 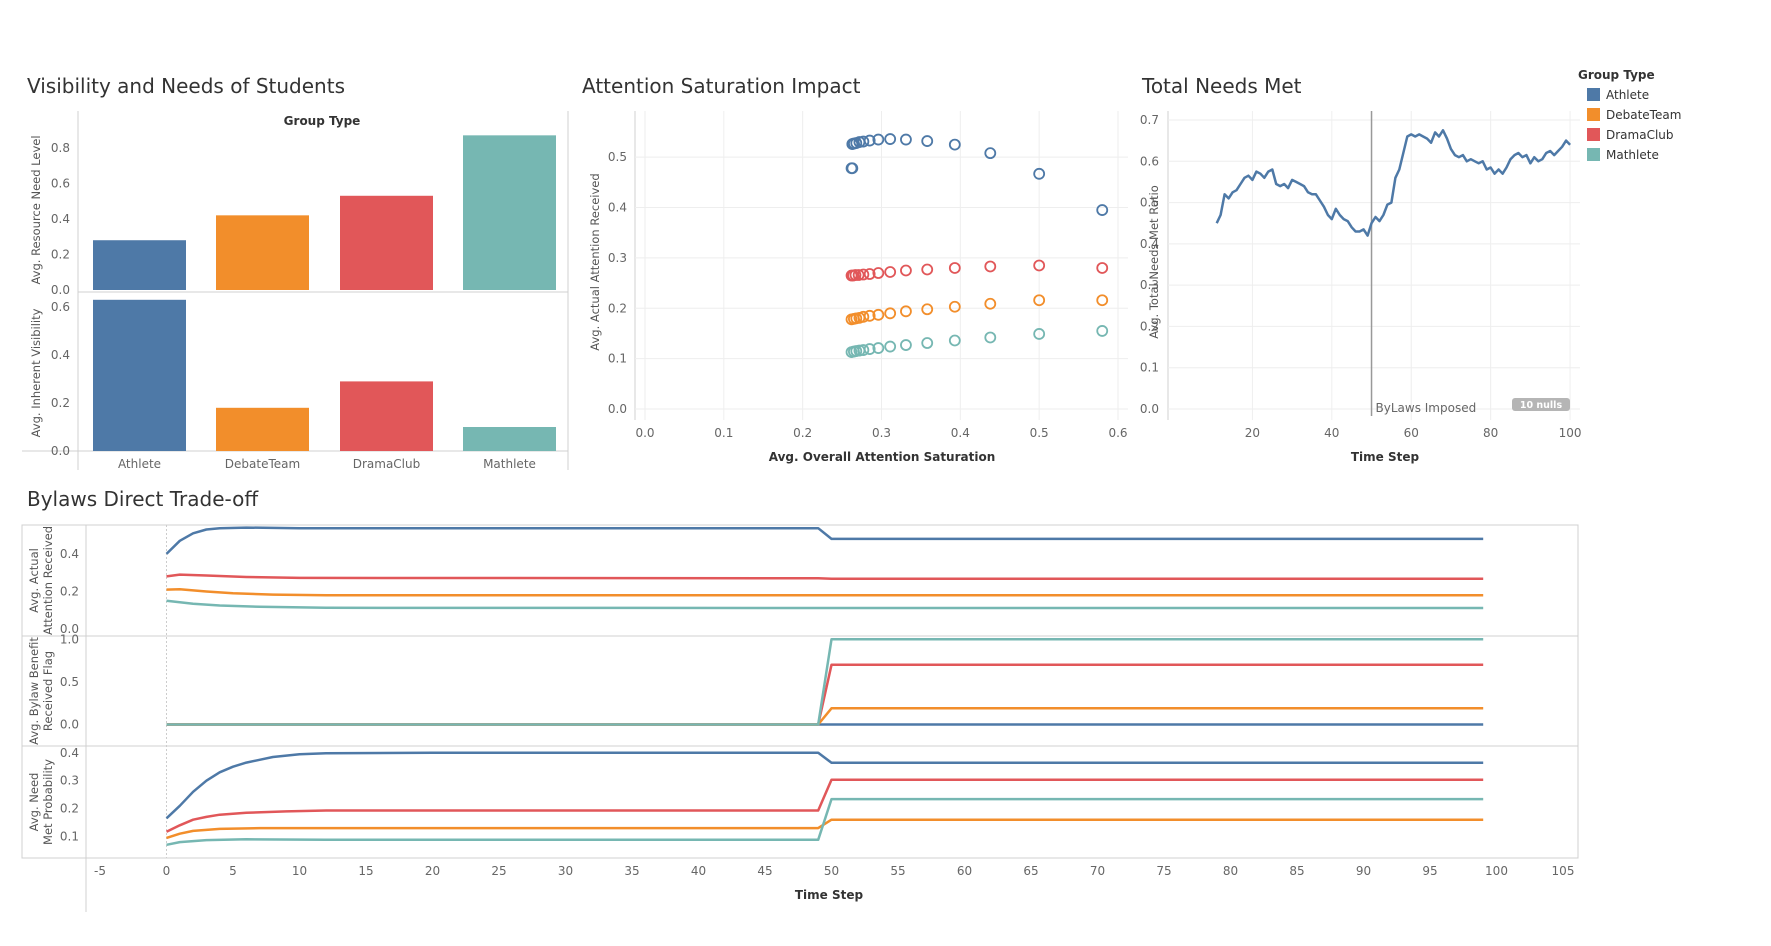 What do you see at coordinates (631, 871) in the screenshot?
I see `tradeoff-x-tick: 35` at bounding box center [631, 871].